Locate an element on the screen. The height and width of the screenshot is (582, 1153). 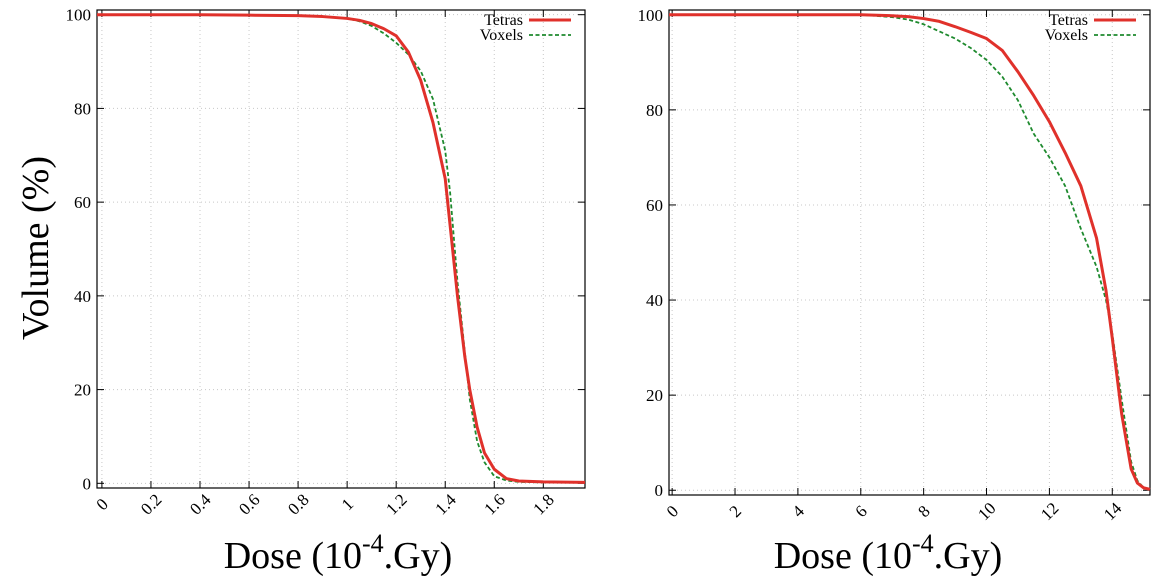
x-axis-title-left-unit: .Gy) is located at coordinates (418, 556).